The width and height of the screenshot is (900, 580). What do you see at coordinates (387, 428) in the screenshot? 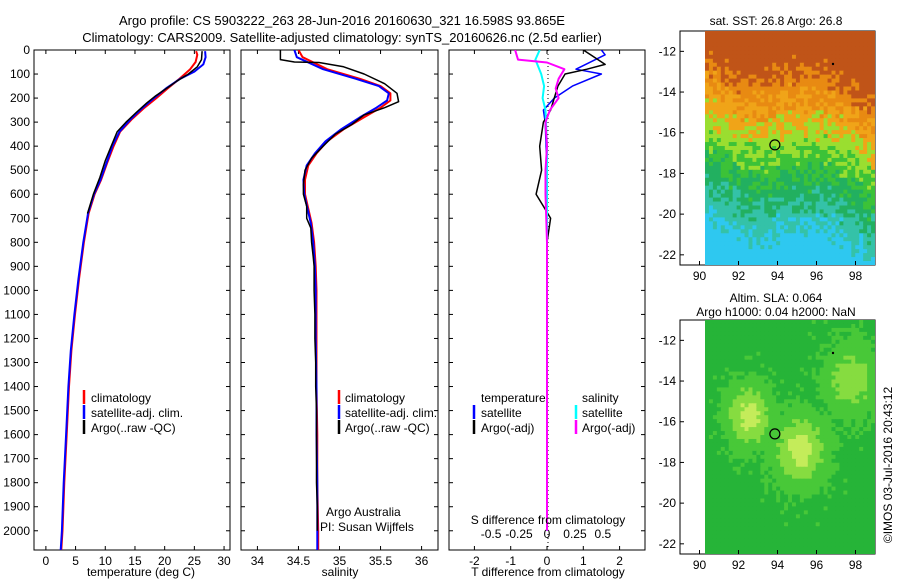
I see `legend-label-argo: Argo(..raw -QC)` at bounding box center [387, 428].